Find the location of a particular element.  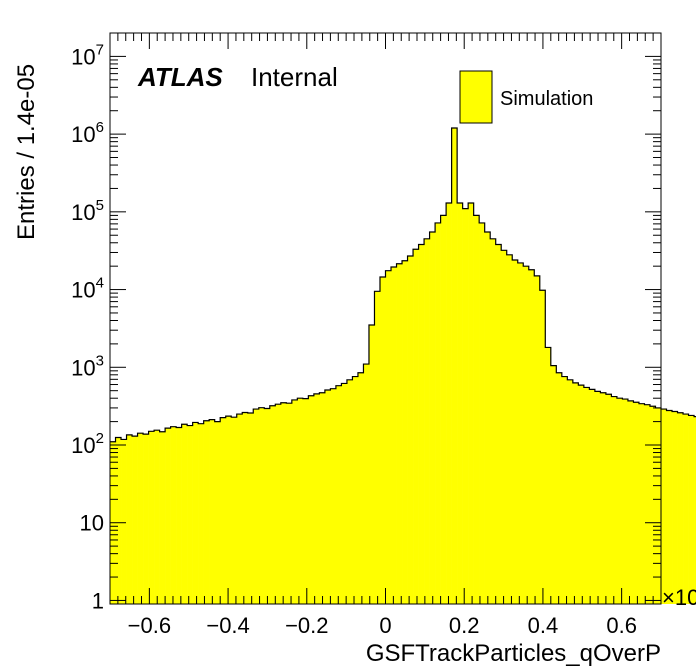

internal-label: Internal is located at coordinates (294, 77).